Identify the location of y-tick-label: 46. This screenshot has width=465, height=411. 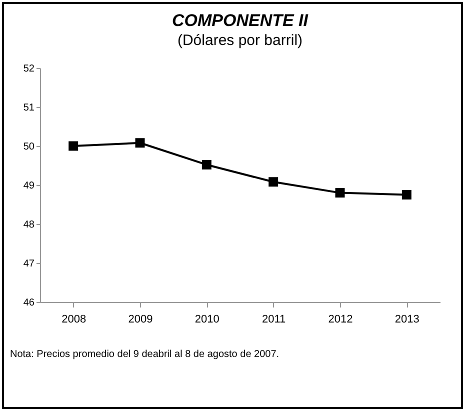
(29, 303).